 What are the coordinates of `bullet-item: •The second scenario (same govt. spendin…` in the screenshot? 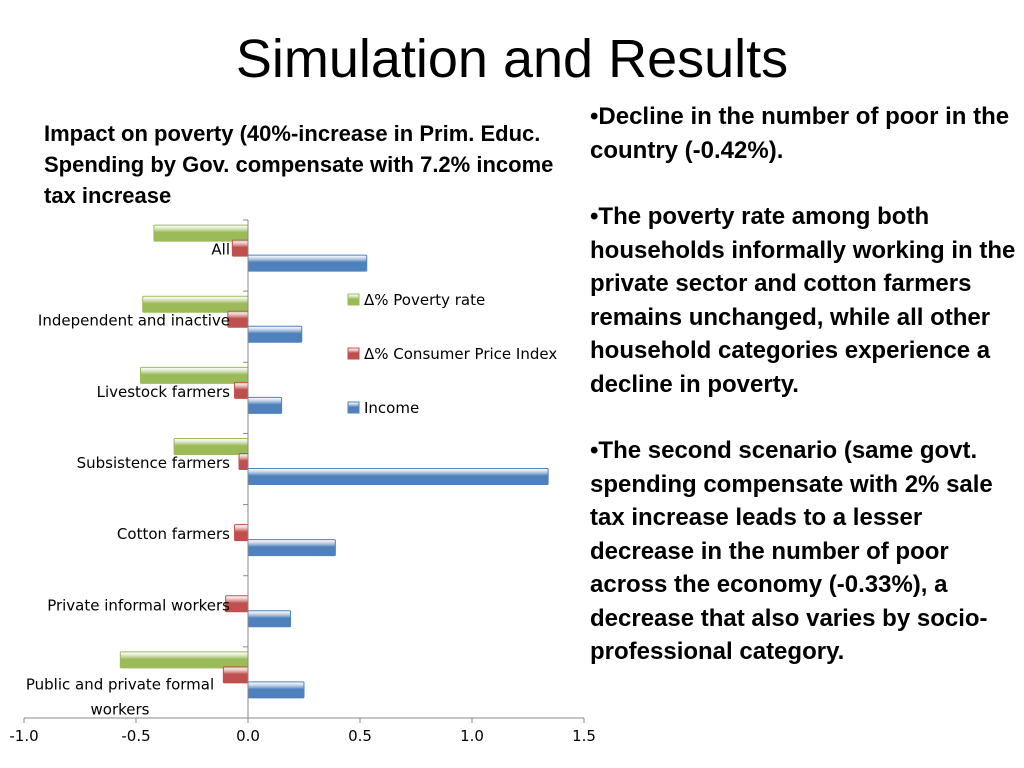 It's located at (805, 551).